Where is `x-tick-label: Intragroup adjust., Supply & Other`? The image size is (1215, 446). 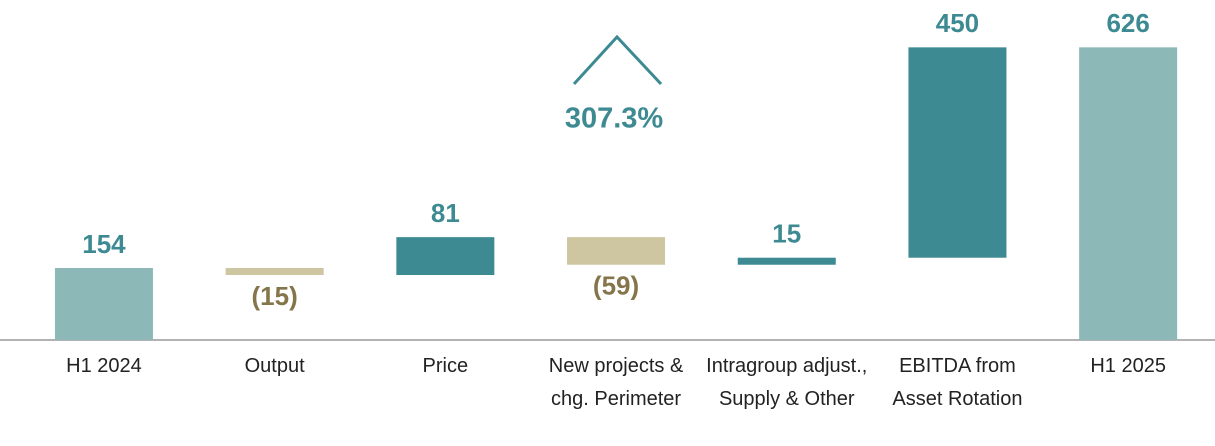
x-tick-label: Intragroup adjust., Supply & Other is located at coordinates (787, 382).